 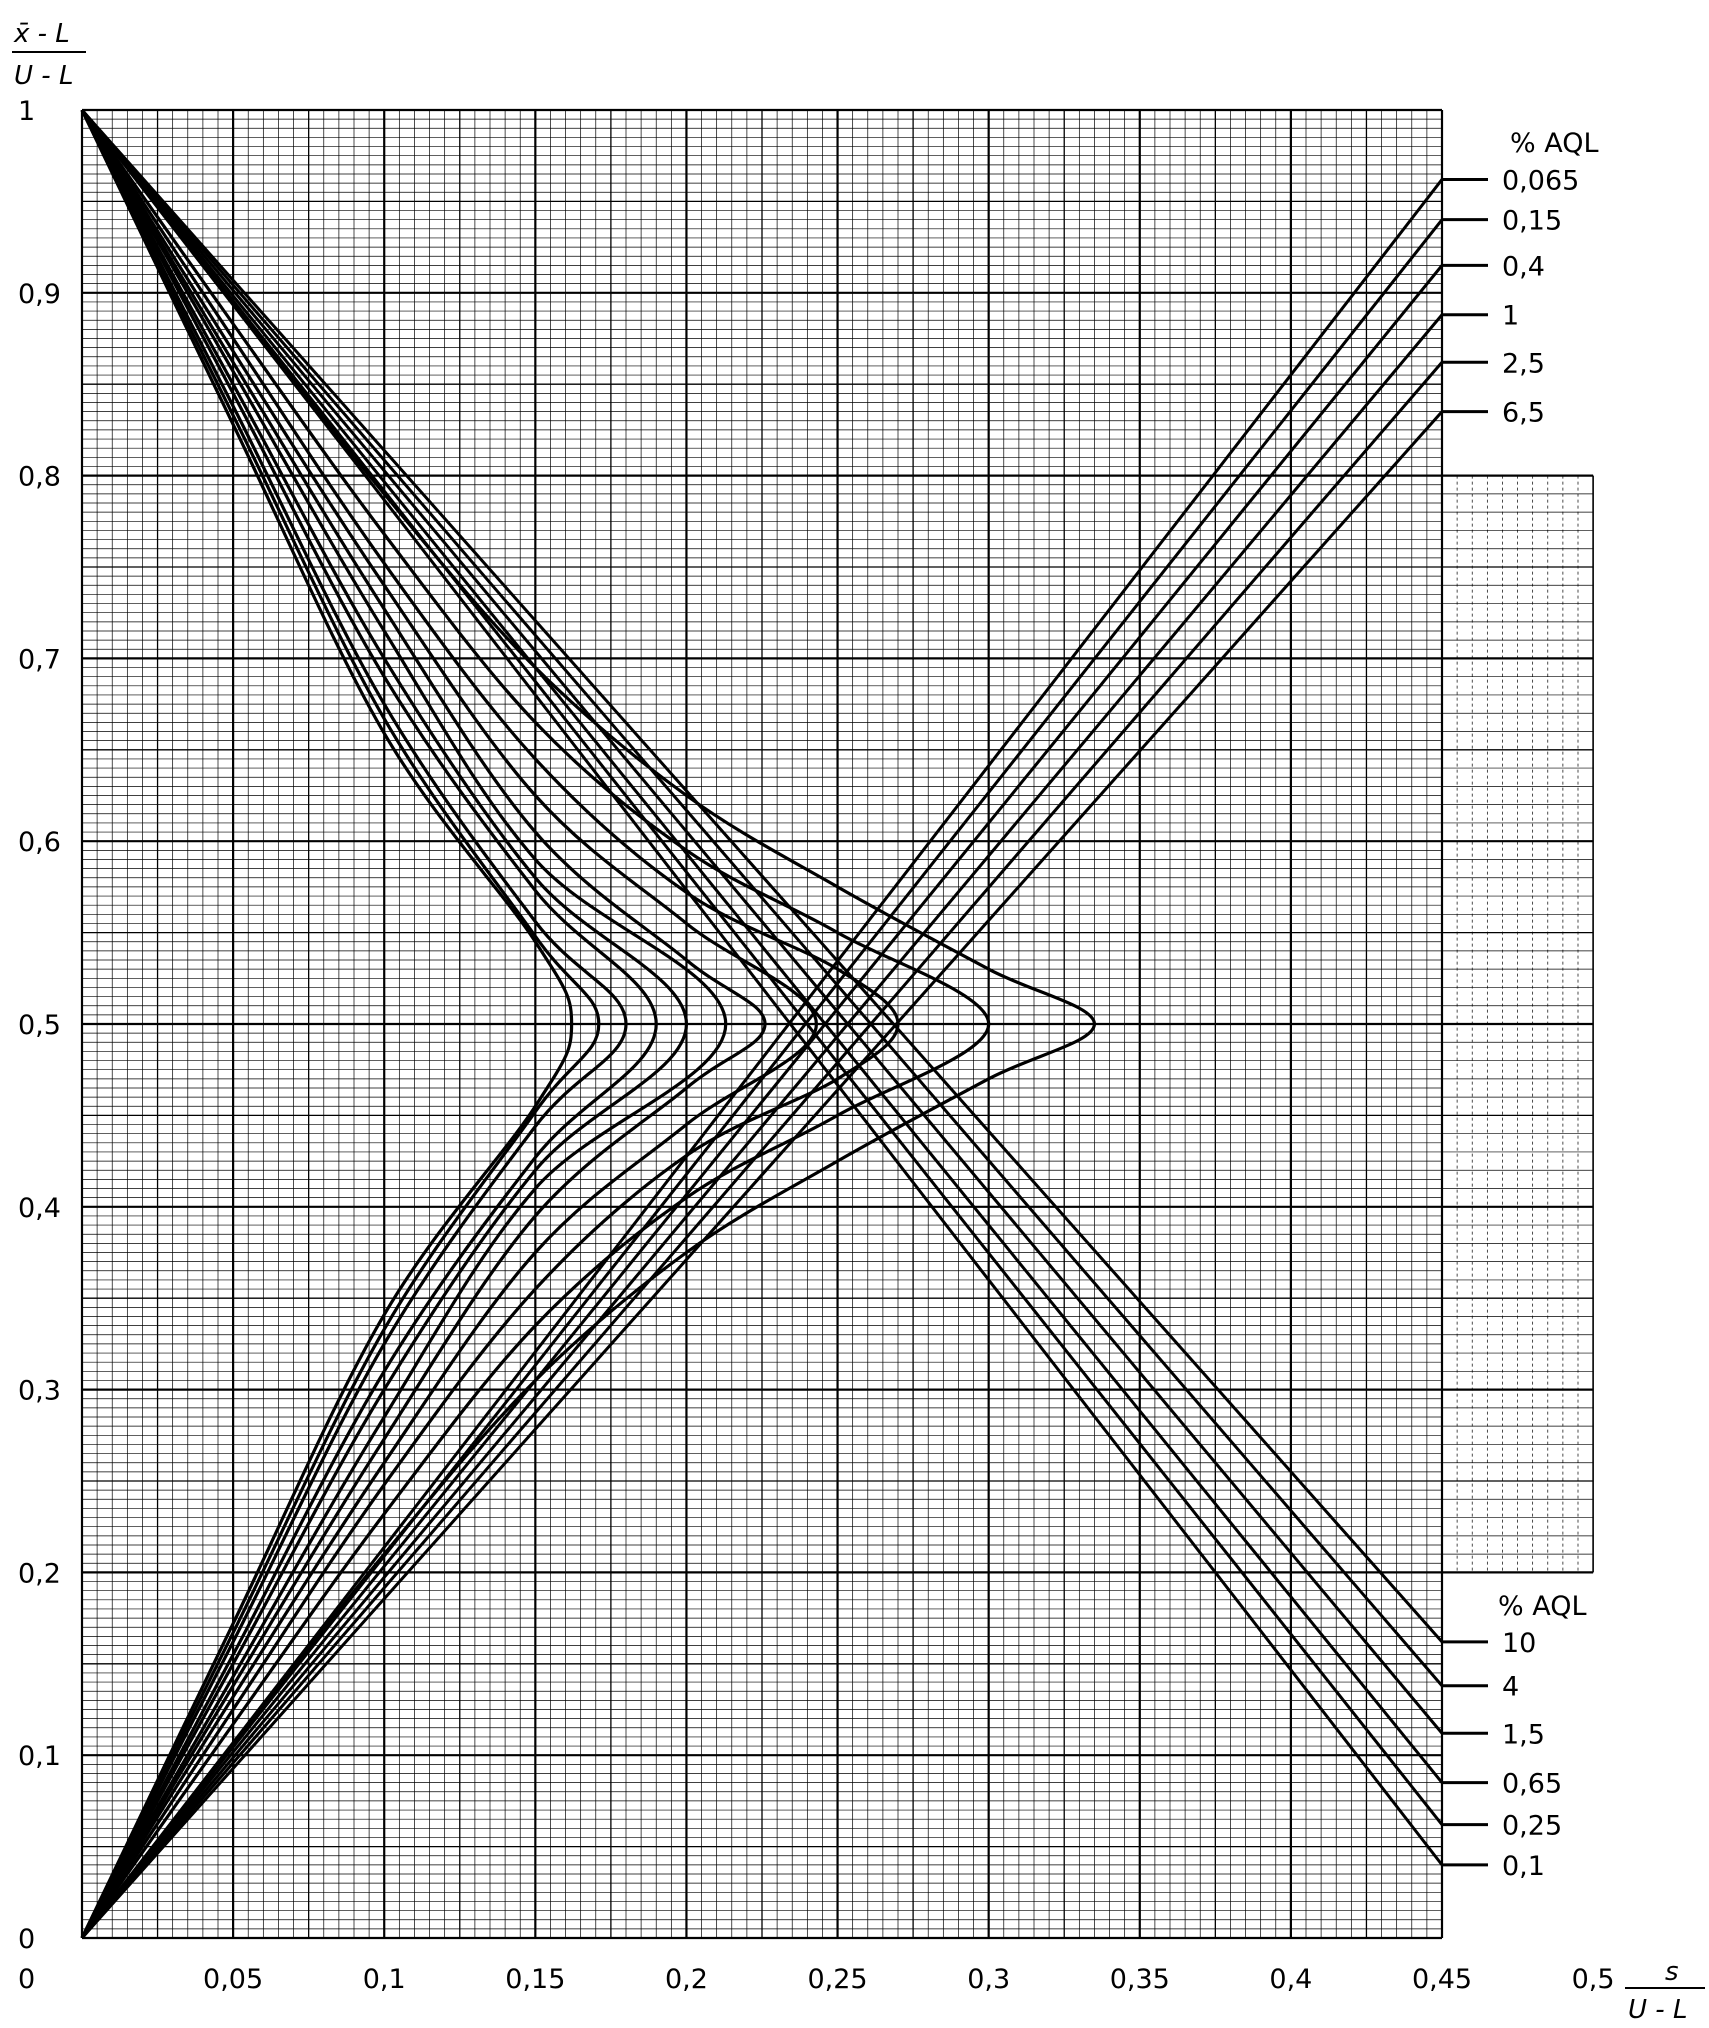 What do you see at coordinates (988, 1979) in the screenshot?
I see `x-tick-label: 0,3` at bounding box center [988, 1979].